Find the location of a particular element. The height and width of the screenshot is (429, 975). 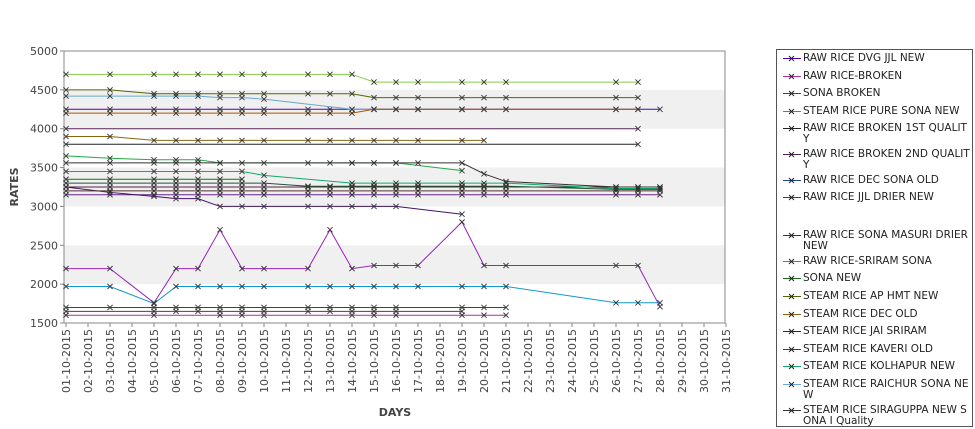

x-tick-label: 09-10-2015 is located at coordinates (242, 361).